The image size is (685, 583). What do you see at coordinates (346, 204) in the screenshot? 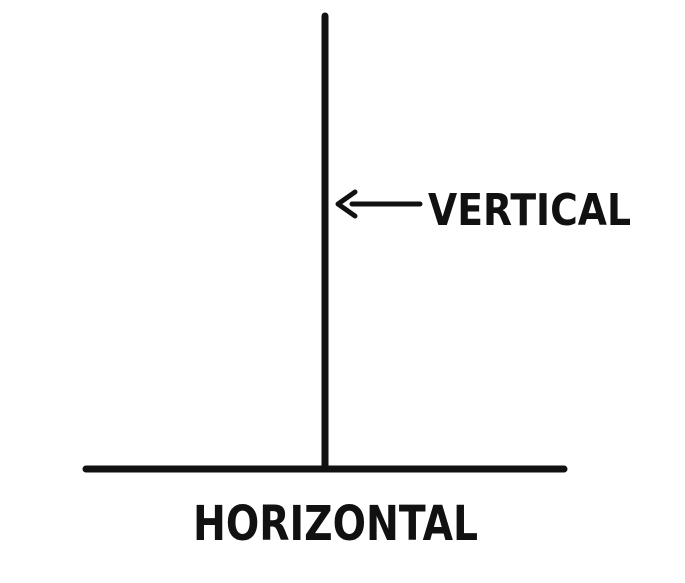
I see `arrowhead` at bounding box center [346, 204].